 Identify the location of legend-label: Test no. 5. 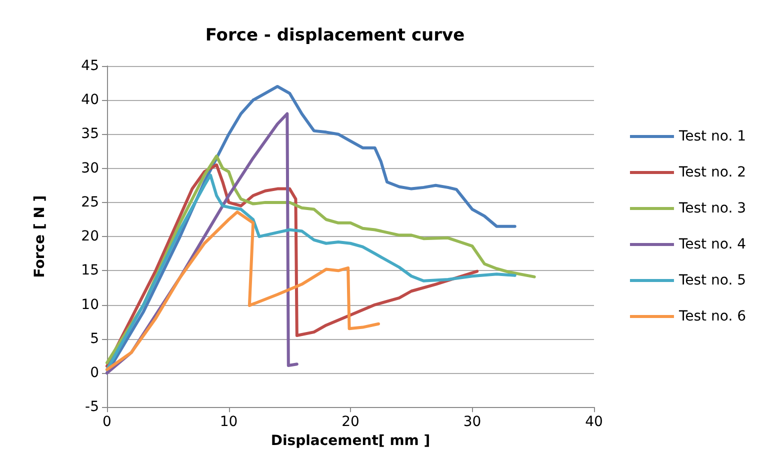
(712, 280).